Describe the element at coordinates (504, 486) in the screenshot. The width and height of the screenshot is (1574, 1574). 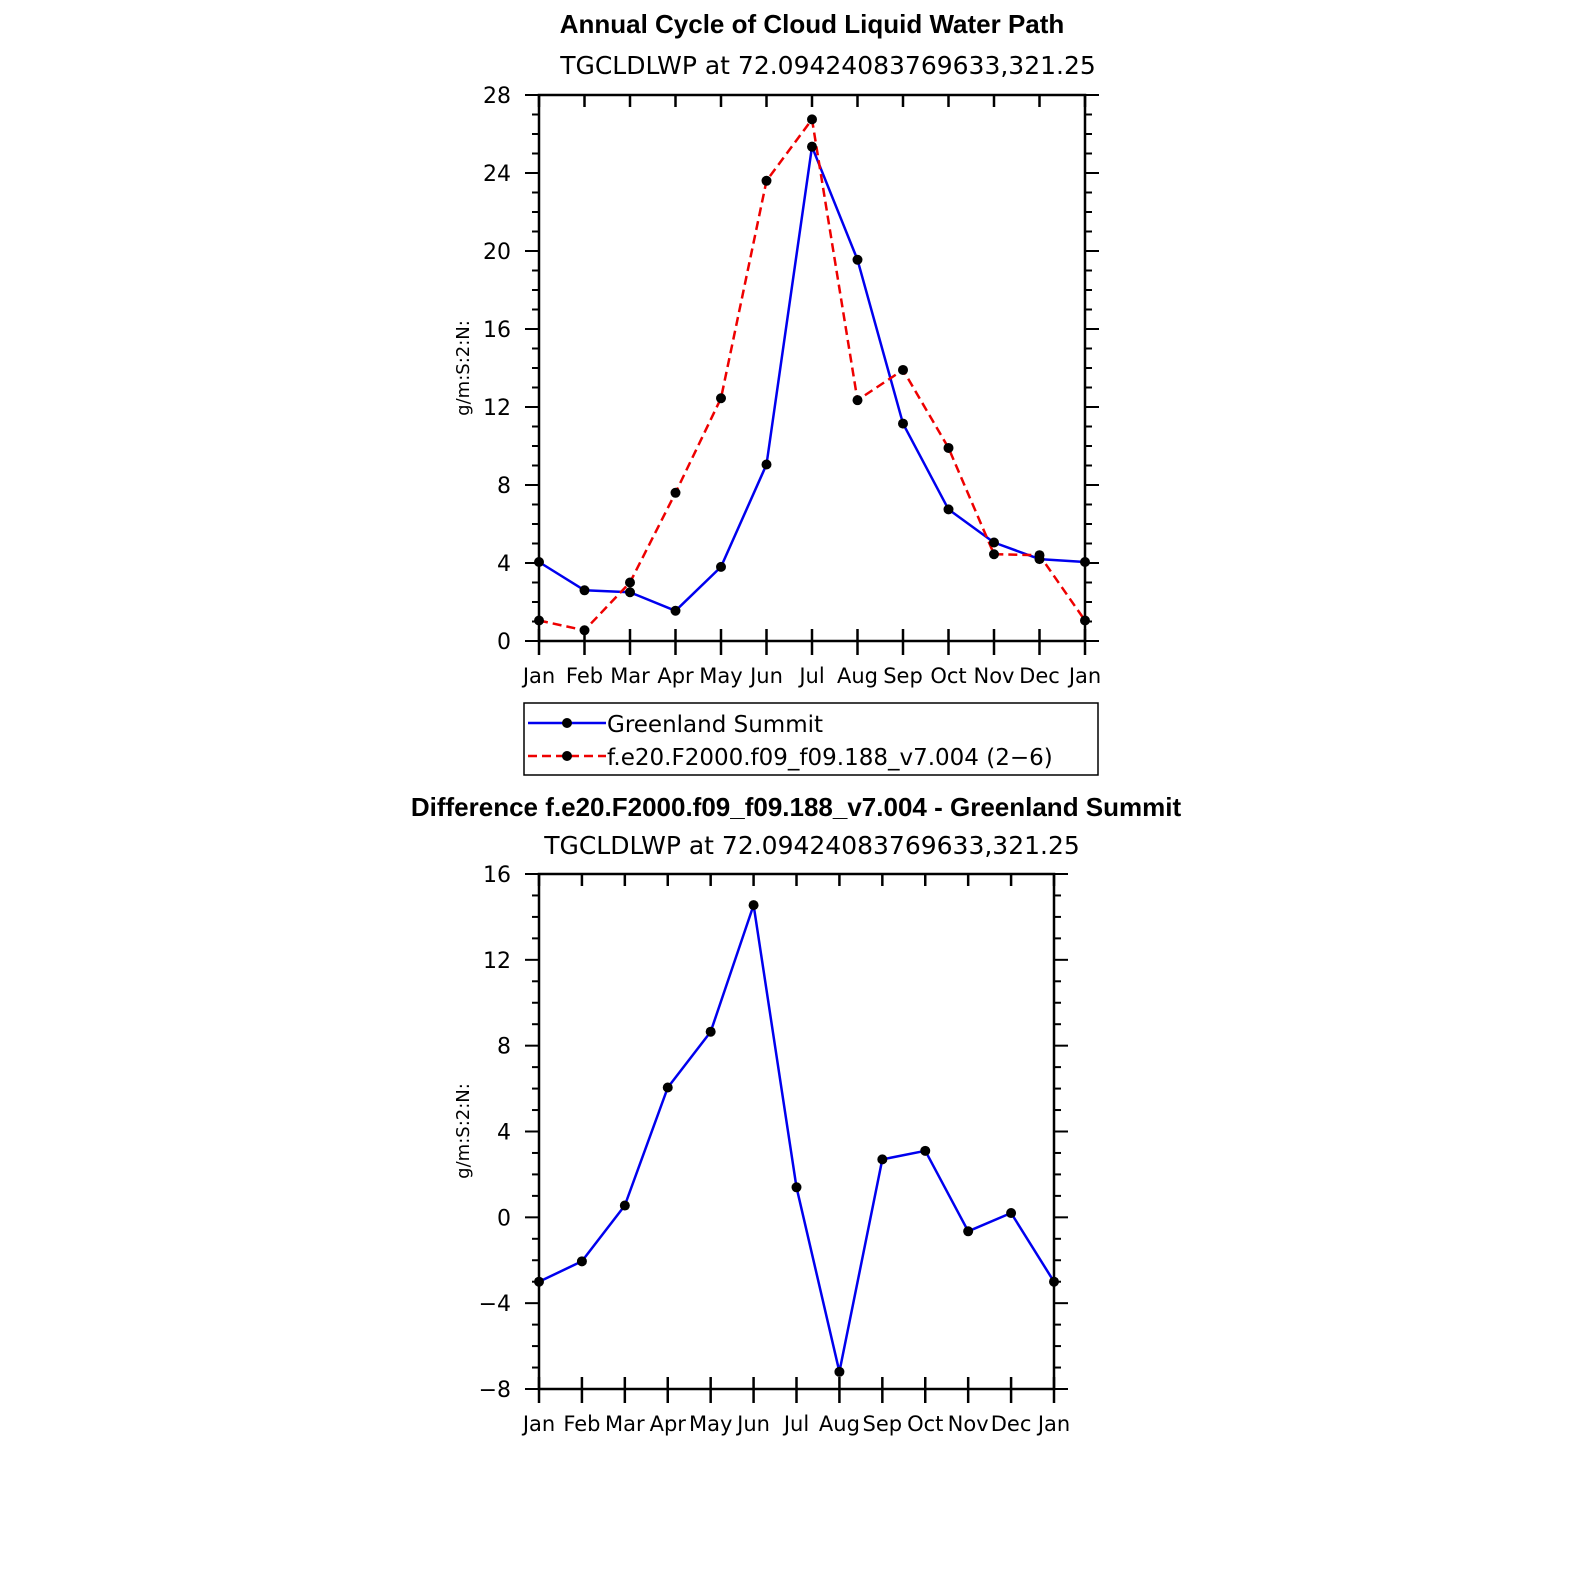
I see `top-y-tick-label: 8` at that location.